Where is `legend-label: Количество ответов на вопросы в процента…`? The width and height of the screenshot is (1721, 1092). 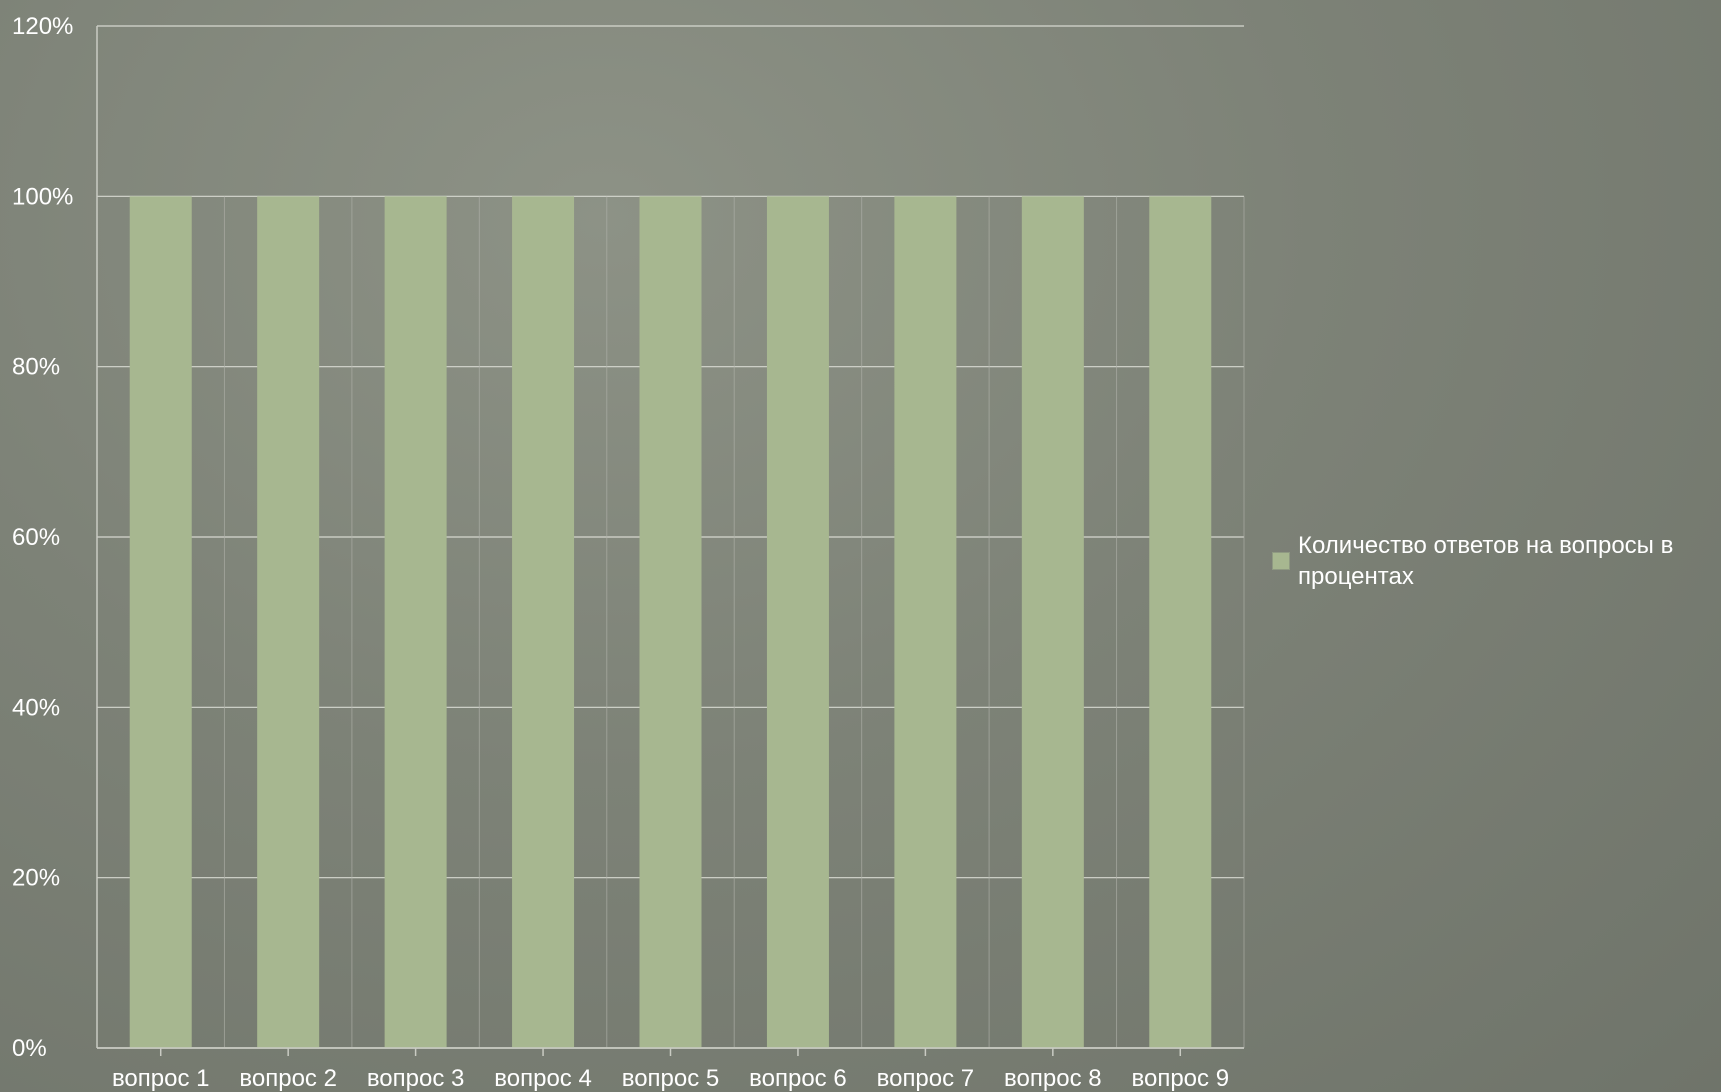 legend-label: Количество ответов на вопросы в процента… is located at coordinates (1486, 561).